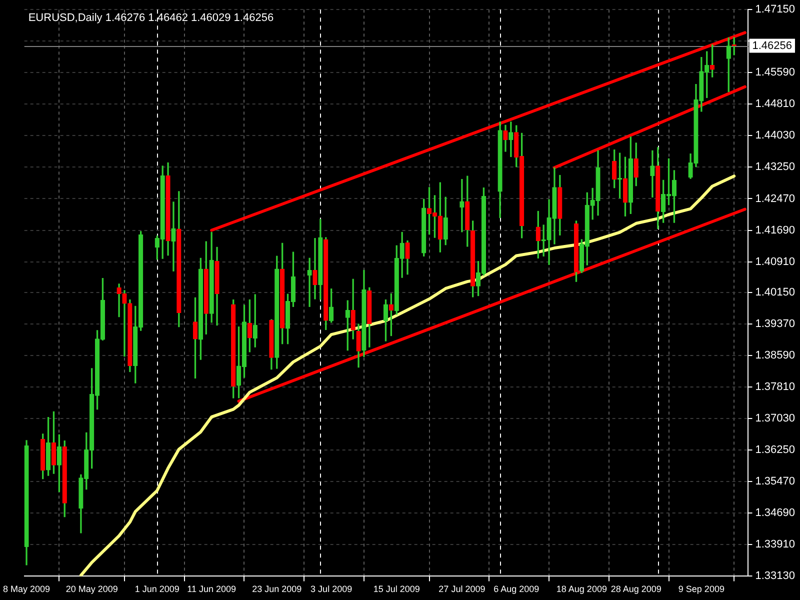 The width and height of the screenshot is (800, 600). What do you see at coordinates (775, 387) in the screenshot?
I see `y-tick-label: 1.37810` at bounding box center [775, 387].